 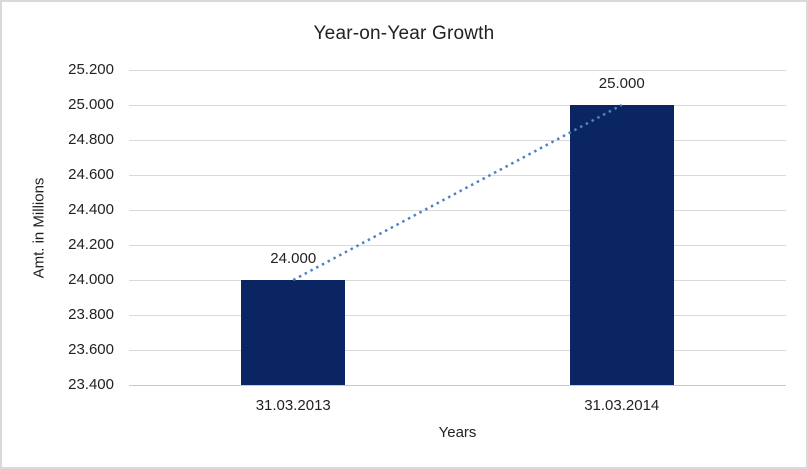 I want to click on x-axis-line, so click(x=457, y=385).